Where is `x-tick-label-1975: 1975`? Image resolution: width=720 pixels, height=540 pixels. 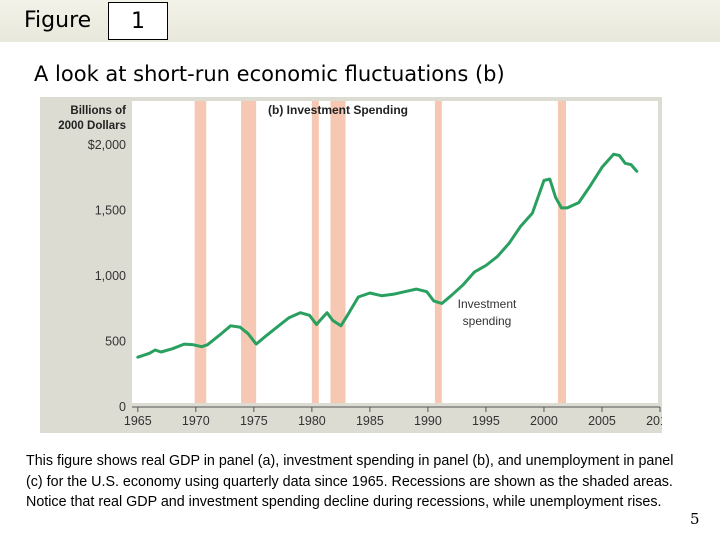
x-tick-label-1975: 1975 is located at coordinates (254, 421).